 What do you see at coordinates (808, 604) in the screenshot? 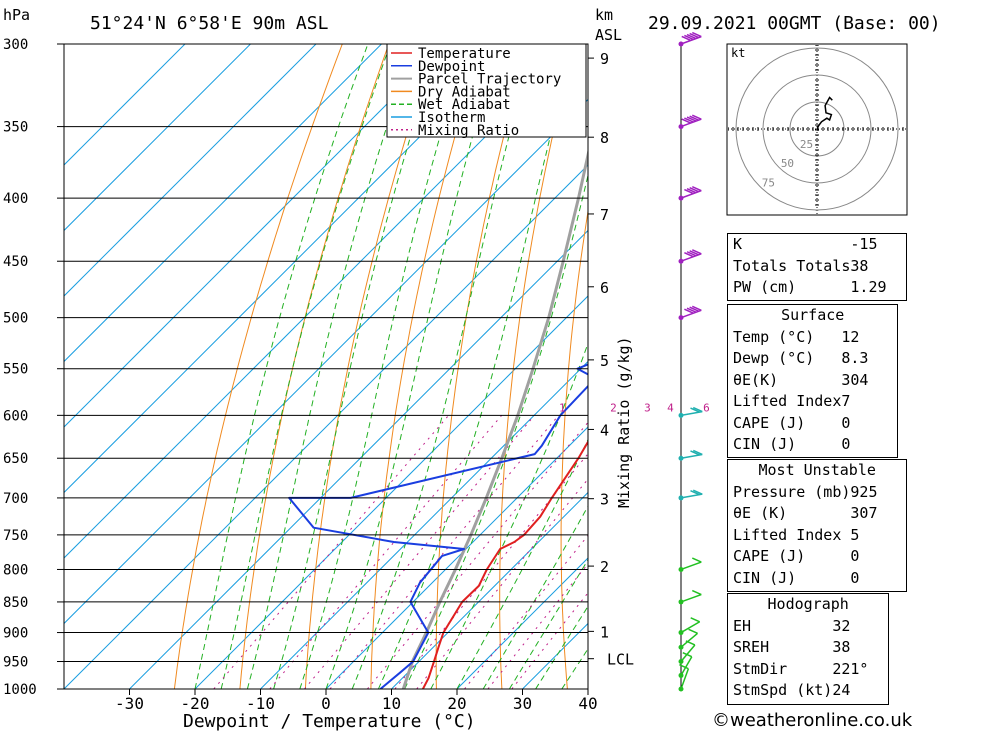
I see `hodograph-stats-title: Hodograph` at bounding box center [808, 604].